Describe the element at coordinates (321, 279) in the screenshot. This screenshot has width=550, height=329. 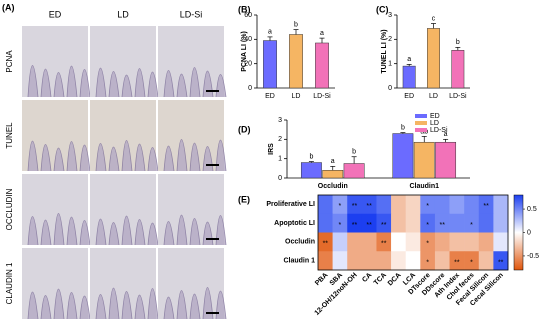
I see `column-label: PBA` at that location.